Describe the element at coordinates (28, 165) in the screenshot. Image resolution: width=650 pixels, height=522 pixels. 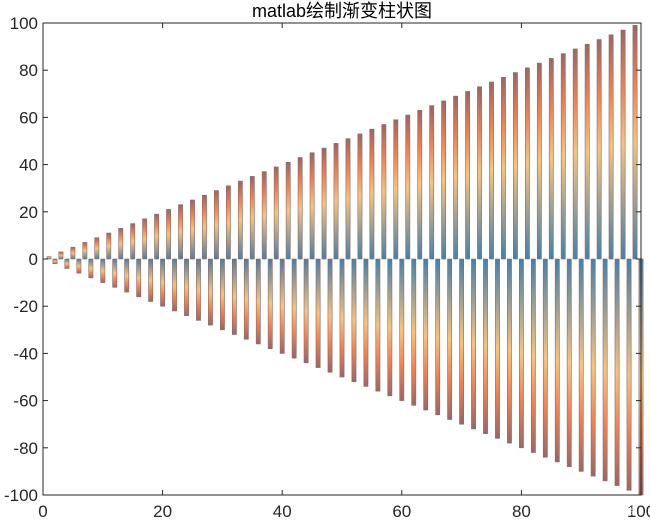
I see `y-tick-label: 40` at that location.